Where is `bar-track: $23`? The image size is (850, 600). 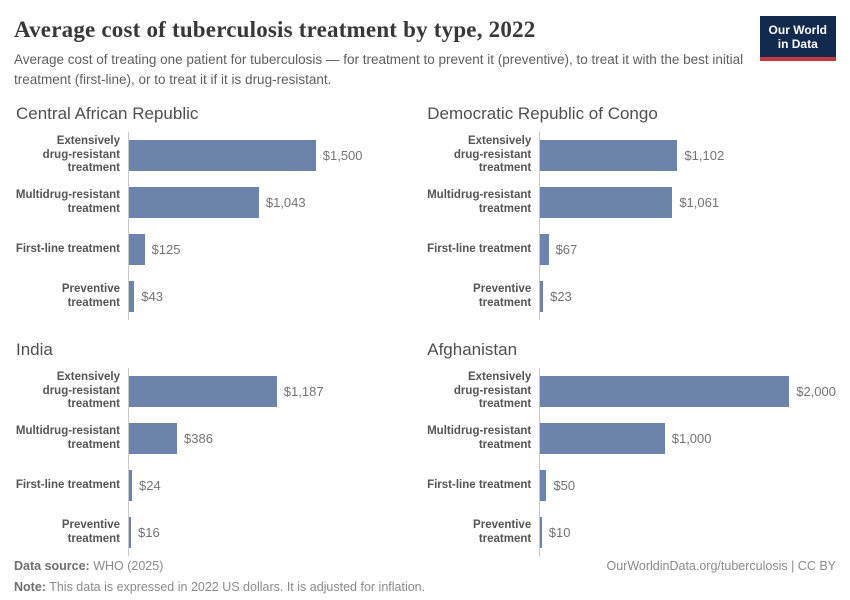
bar-track: $23 is located at coordinates (687, 297).